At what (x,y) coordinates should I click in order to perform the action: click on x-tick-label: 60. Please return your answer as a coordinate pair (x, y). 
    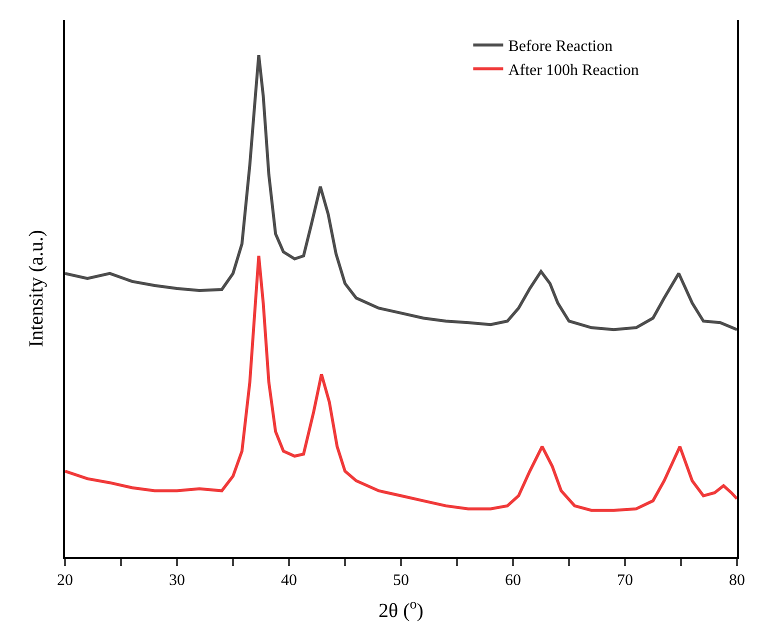
    Looking at the image, I should click on (513, 580).